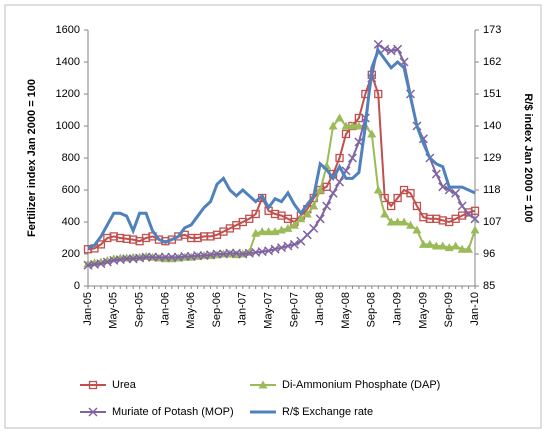 This screenshot has width=547, height=438. What do you see at coordinates (492, 190) in the screenshot?
I see `y2-tick-label: 118` at bounding box center [492, 190].